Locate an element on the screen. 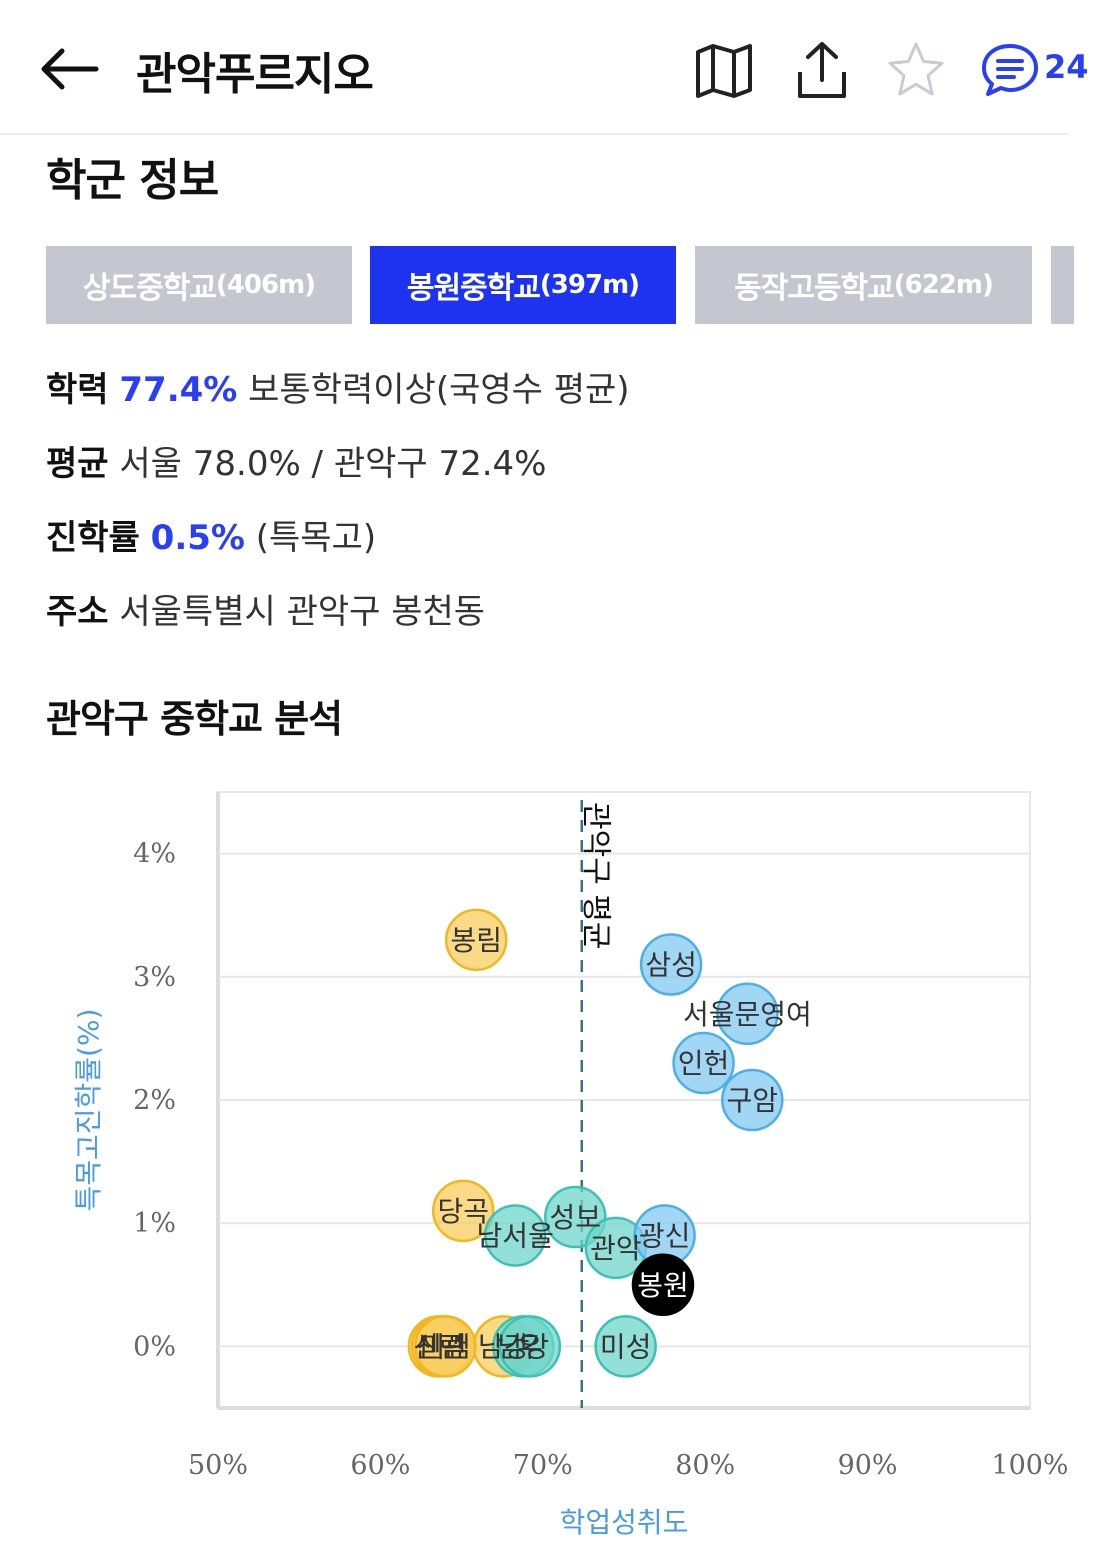 The image size is (1120, 1564). data-point-label: 봉림 is located at coordinates (476, 940).